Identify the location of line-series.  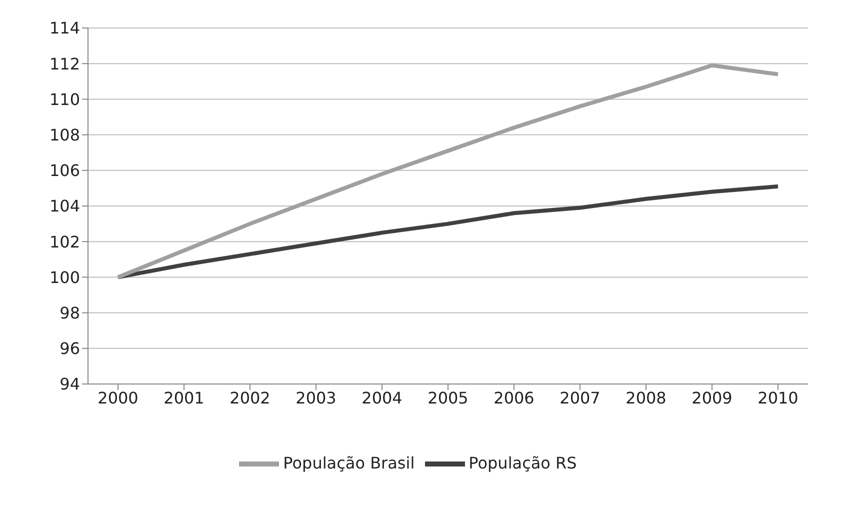
(448, 232).